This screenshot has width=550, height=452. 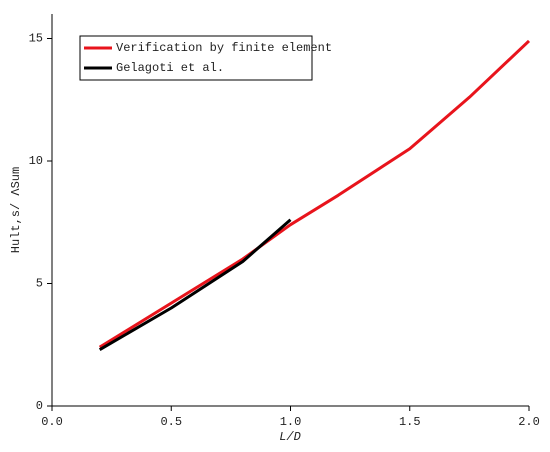 What do you see at coordinates (291, 422) in the screenshot?
I see `x-tick-label: 1.0` at bounding box center [291, 422].